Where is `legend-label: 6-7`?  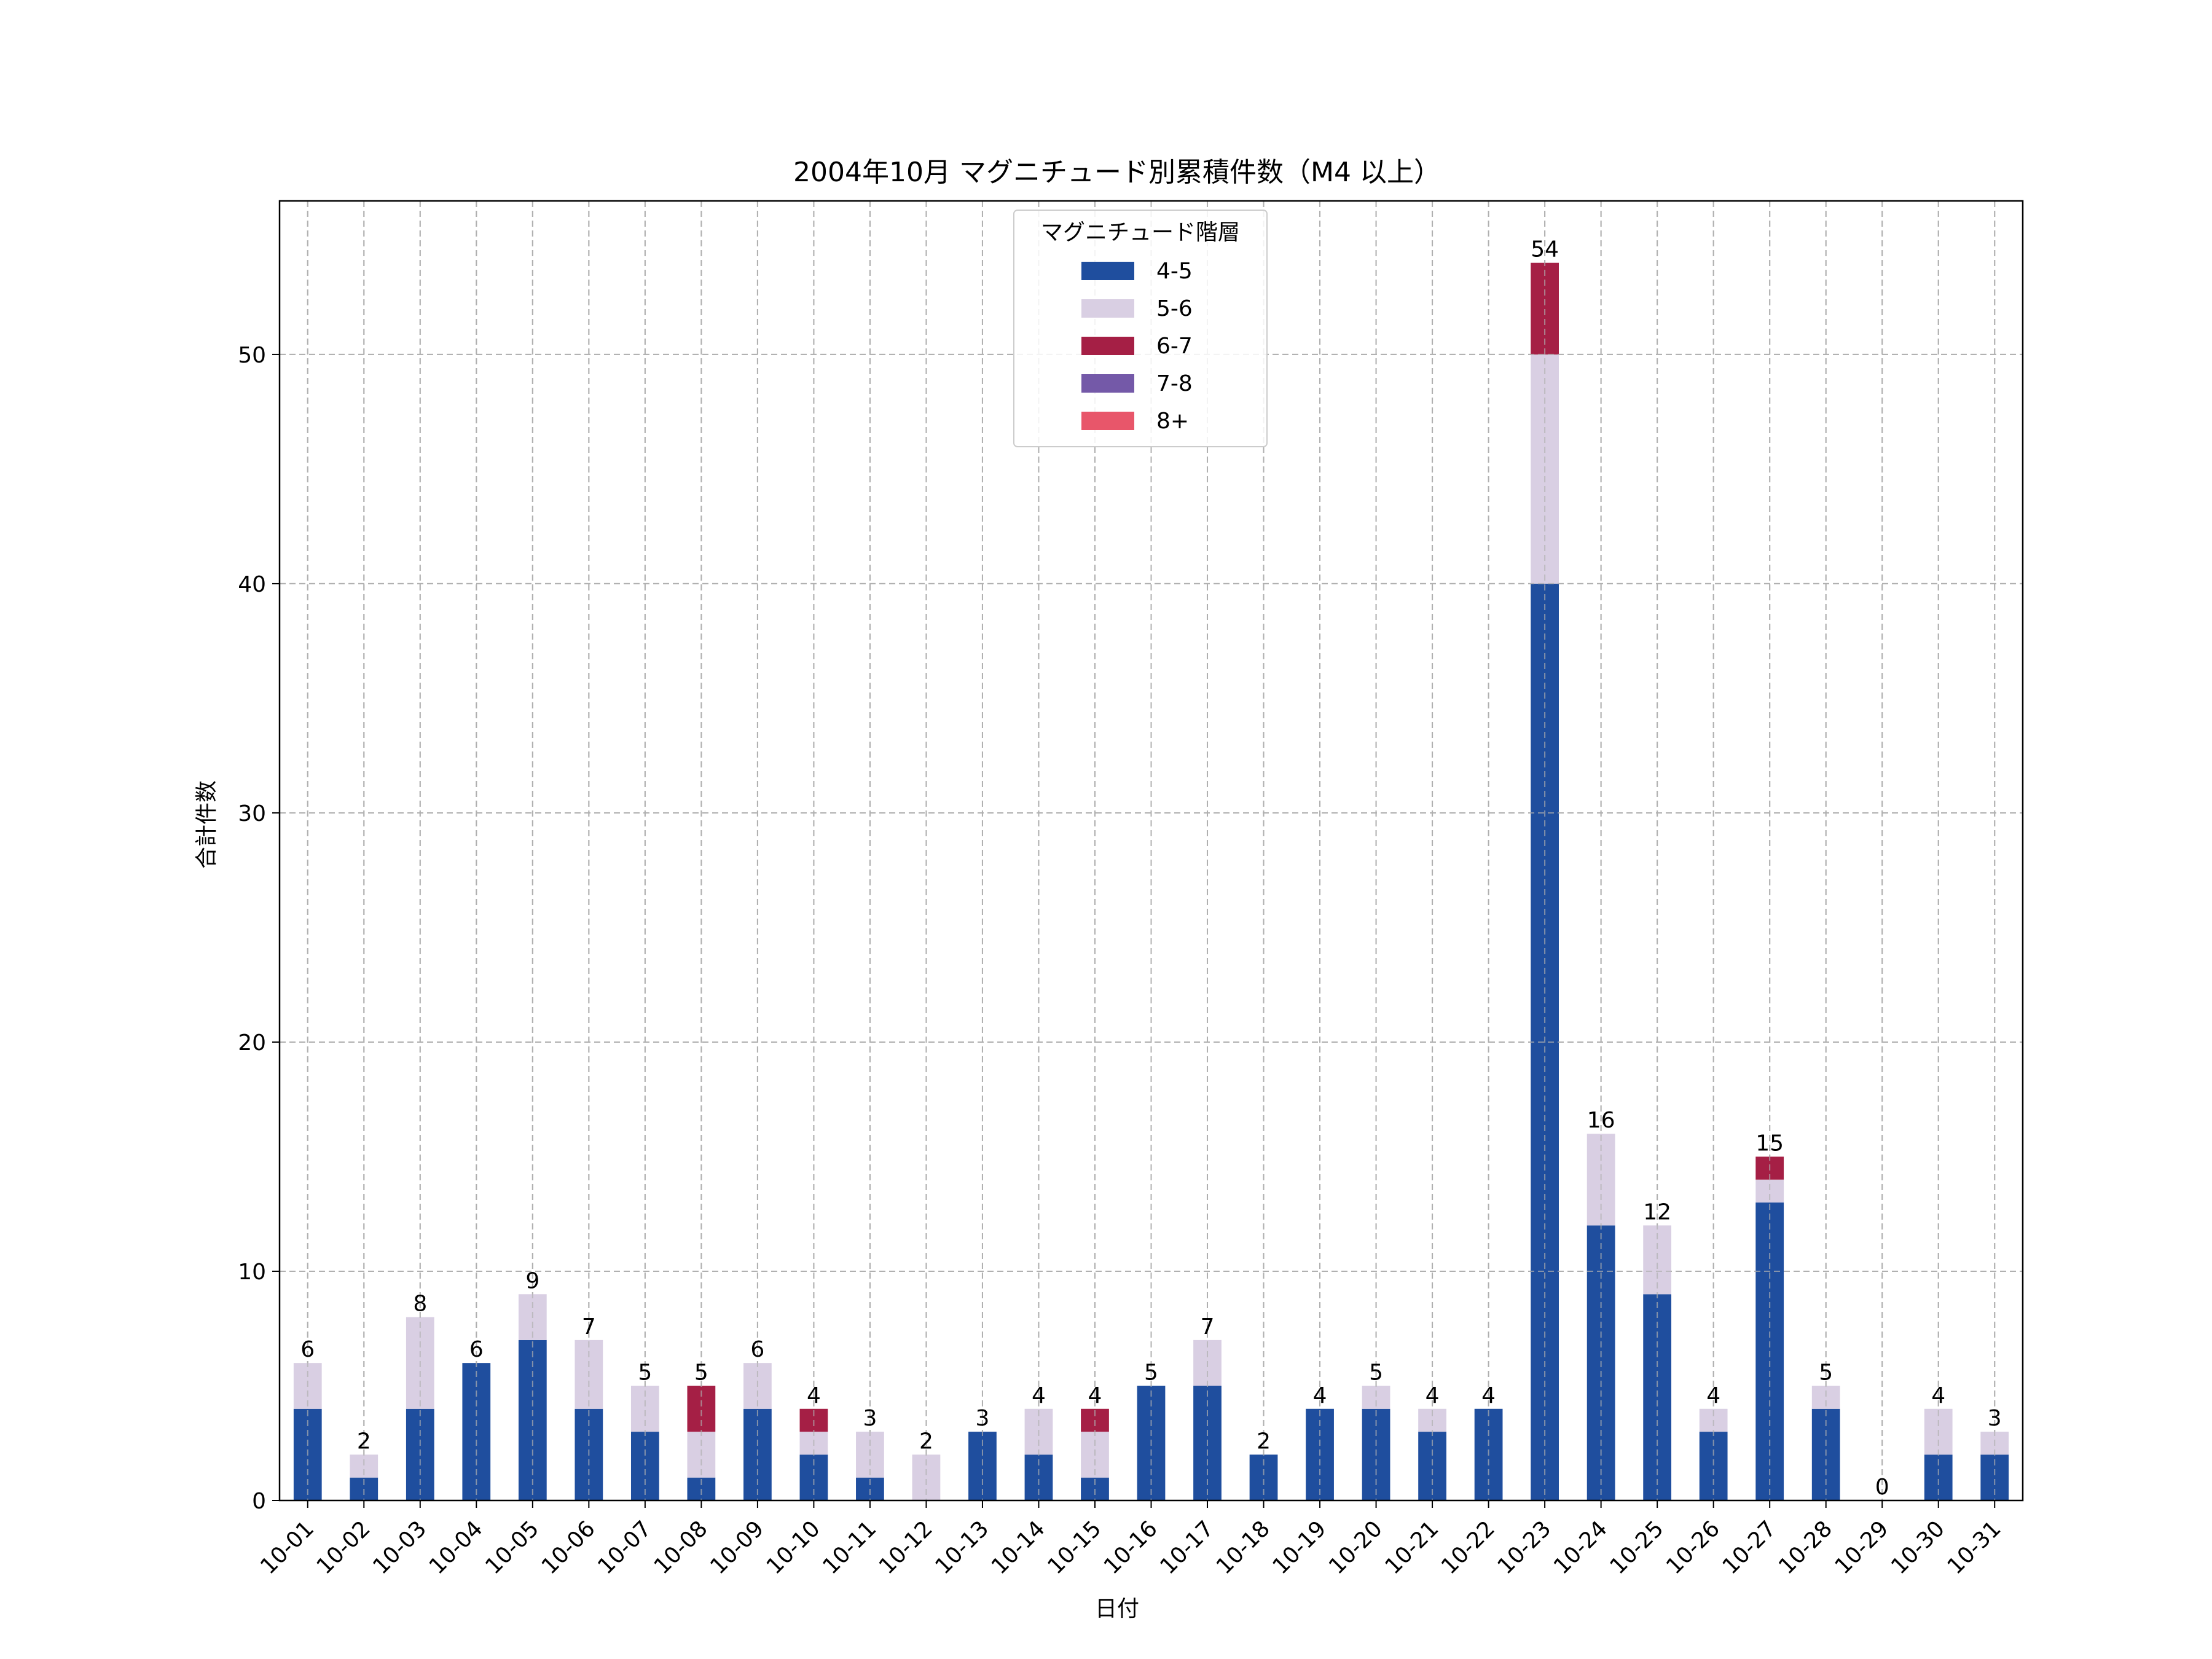
legend-label: 6-7 is located at coordinates (1174, 346).